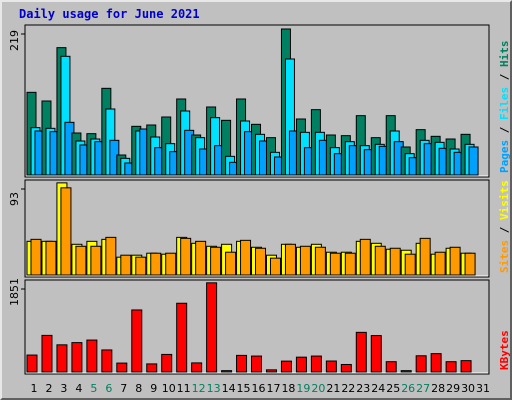 The width and height of the screenshot is (512, 400). What do you see at coordinates (423, 388) in the screenshot?
I see `x-tick-label-day-27: 27` at bounding box center [423, 388].